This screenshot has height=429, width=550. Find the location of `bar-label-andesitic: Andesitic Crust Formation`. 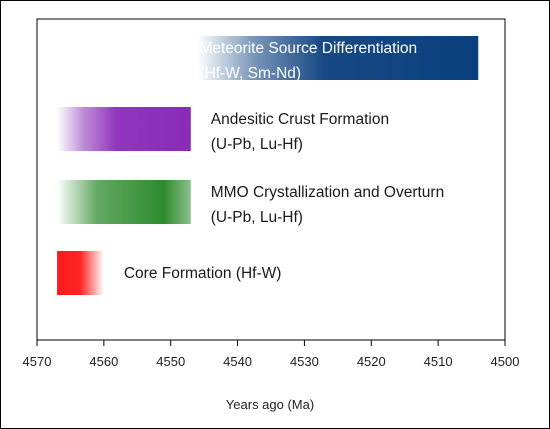

bar-label-andesitic: Andesitic Crust Formation is located at coordinates (300, 119).